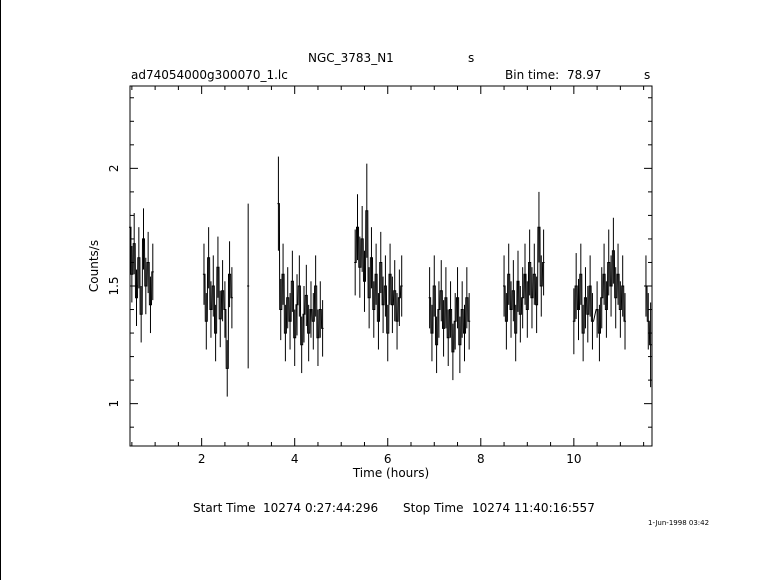 The image size is (781, 580). I want to click on window-left-edge, so click(0, 290).